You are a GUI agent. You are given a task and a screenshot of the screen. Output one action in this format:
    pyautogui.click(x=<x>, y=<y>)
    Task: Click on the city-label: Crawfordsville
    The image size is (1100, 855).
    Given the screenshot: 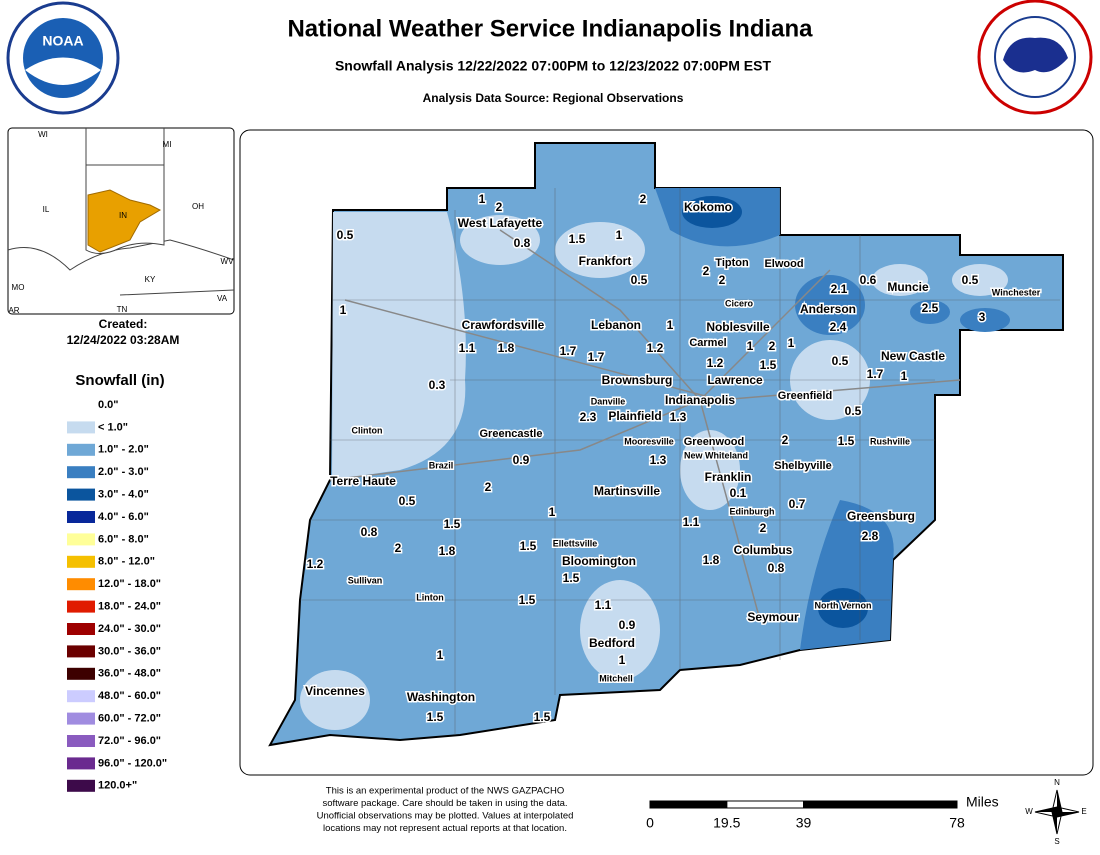 What is the action you would take?
    pyautogui.click(x=503, y=325)
    